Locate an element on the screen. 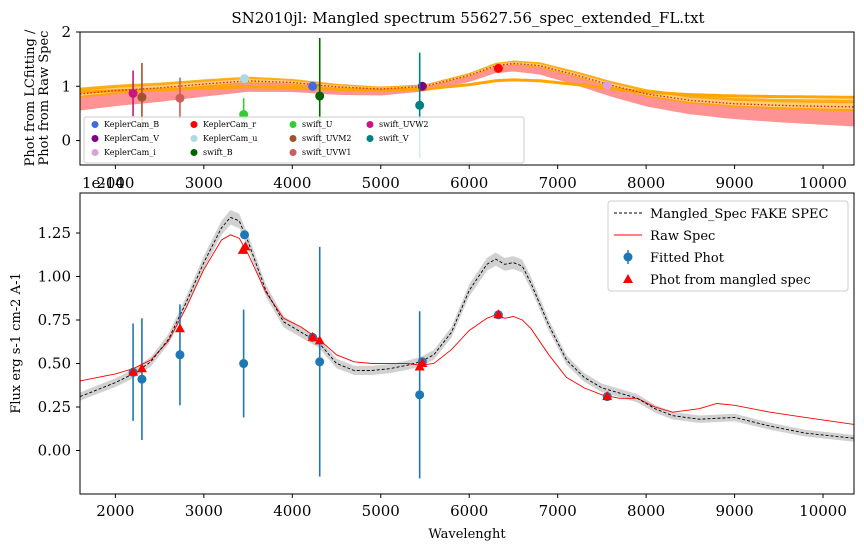 The width and height of the screenshot is (864, 550). ratio-y-label-line2: Phot from Raw Spec is located at coordinates (44, 98).